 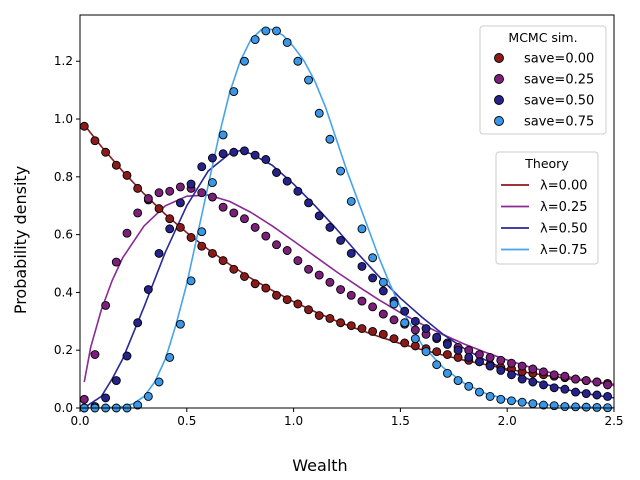 I want to click on y-axis-ticks: 0.0 0.2 0.4 0.6 0.8 1.0 1.2, so click(x=67, y=234).